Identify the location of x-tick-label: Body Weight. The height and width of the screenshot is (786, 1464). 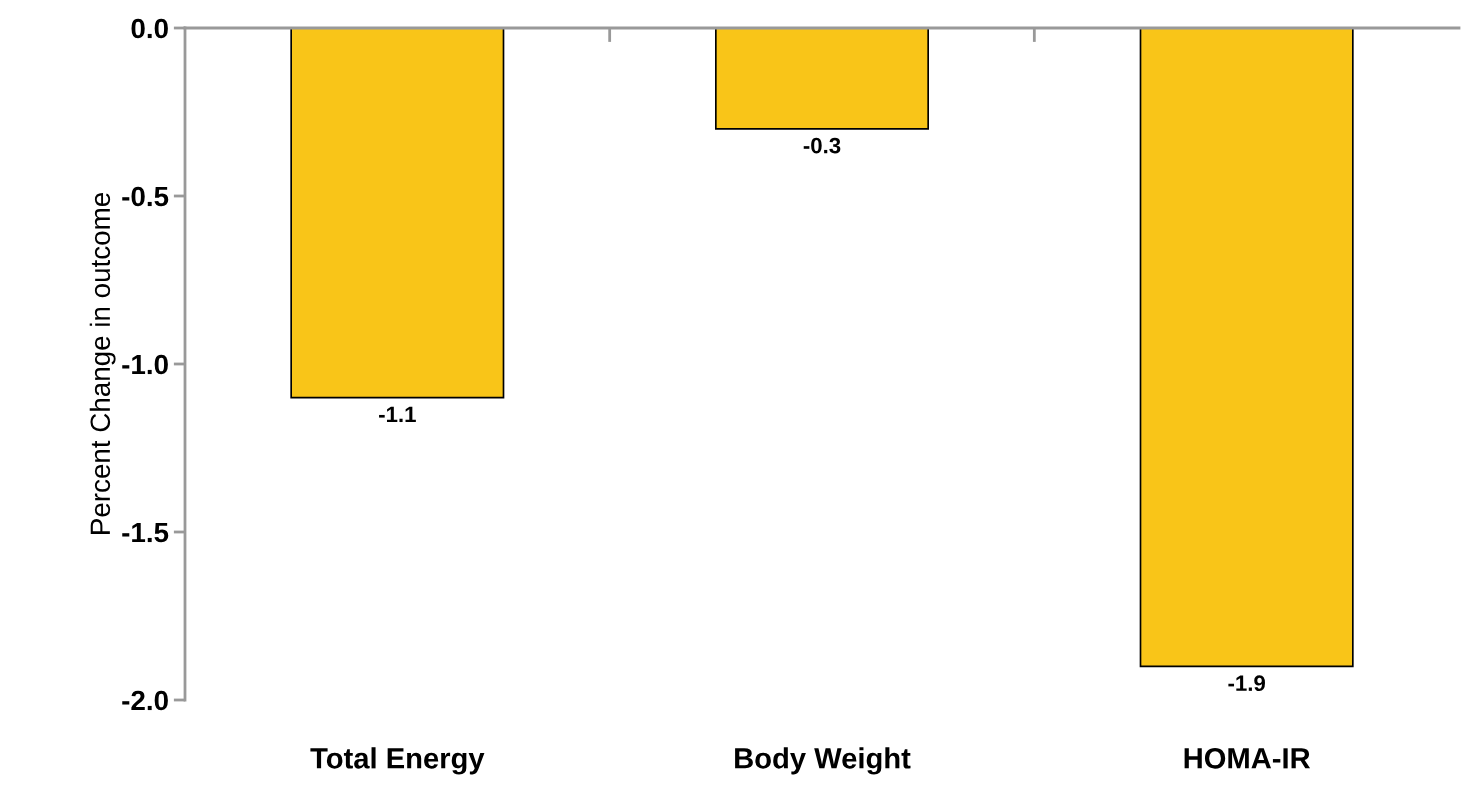
(823, 761).